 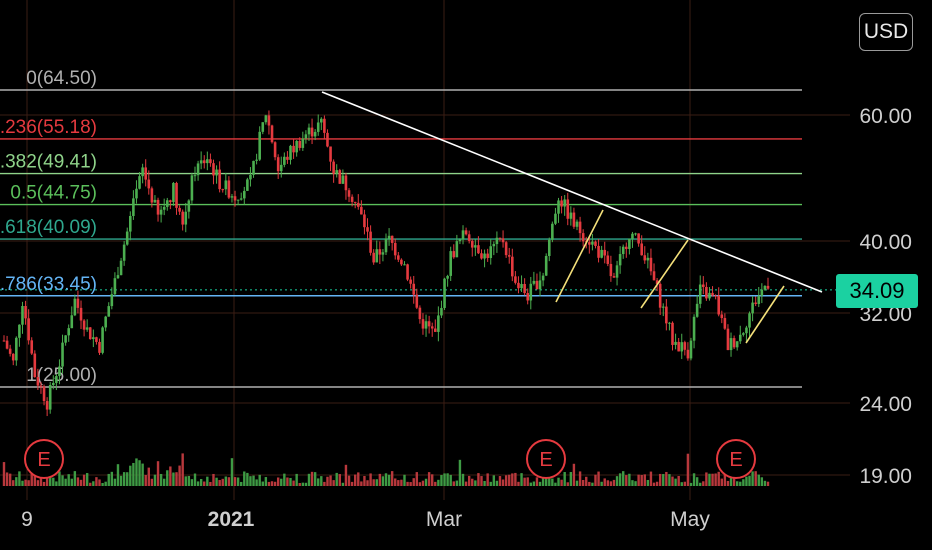 I want to click on fib-label: 0.382(49.41), so click(x=48, y=162).